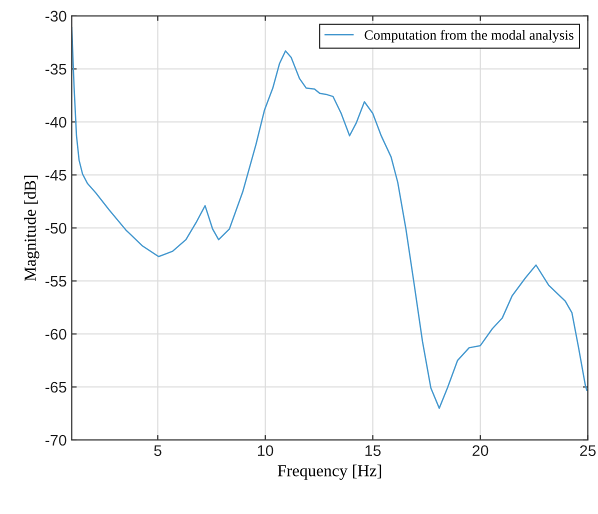 The image size is (598, 514). What do you see at coordinates (56, 122) in the screenshot?
I see `y-tick-label: -40` at bounding box center [56, 122].